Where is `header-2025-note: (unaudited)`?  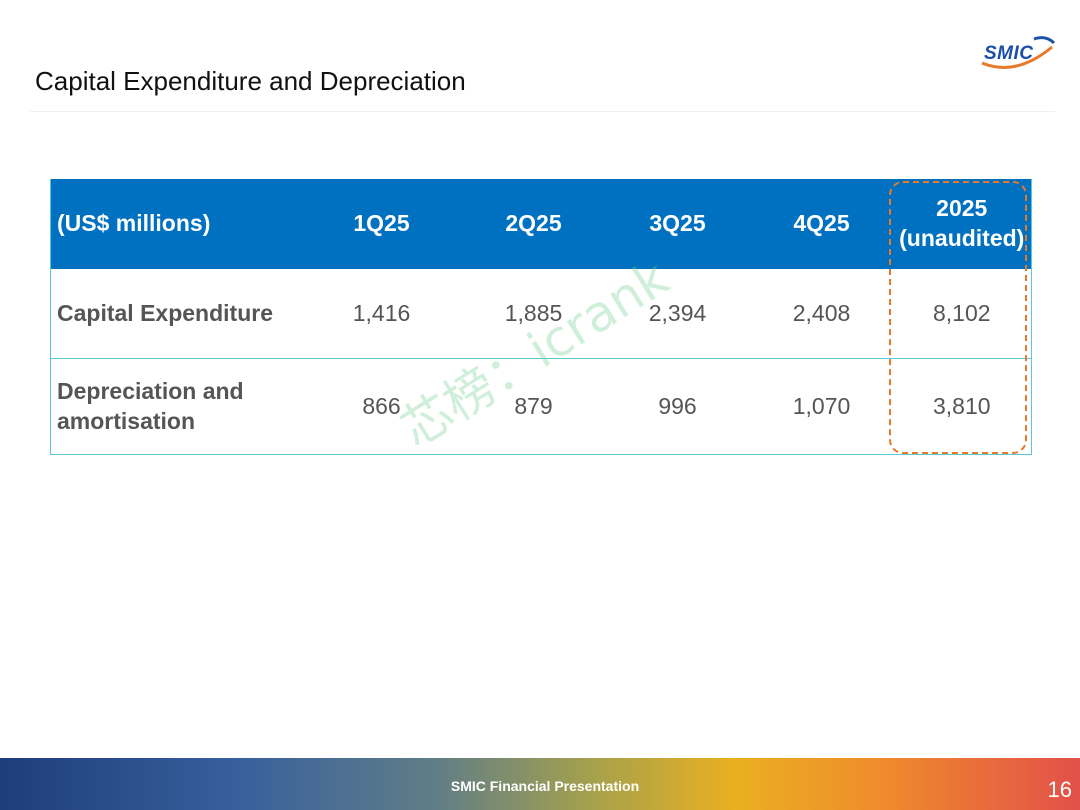
header-2025-note: (unaudited) is located at coordinates (962, 238).